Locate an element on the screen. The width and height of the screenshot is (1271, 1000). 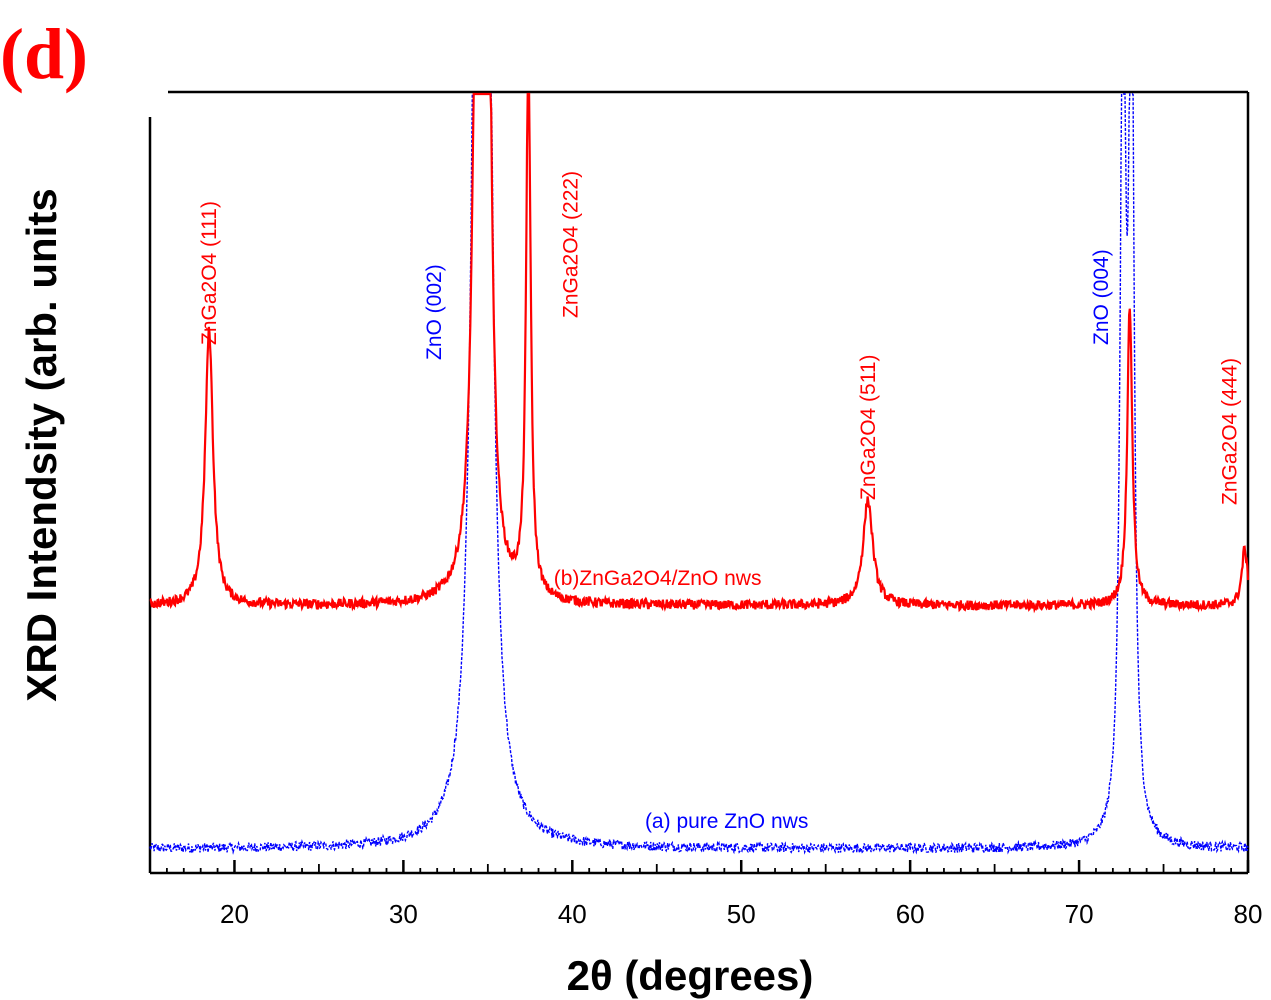
x-axis-title: 2θ (degrees) is located at coordinates (690, 975).